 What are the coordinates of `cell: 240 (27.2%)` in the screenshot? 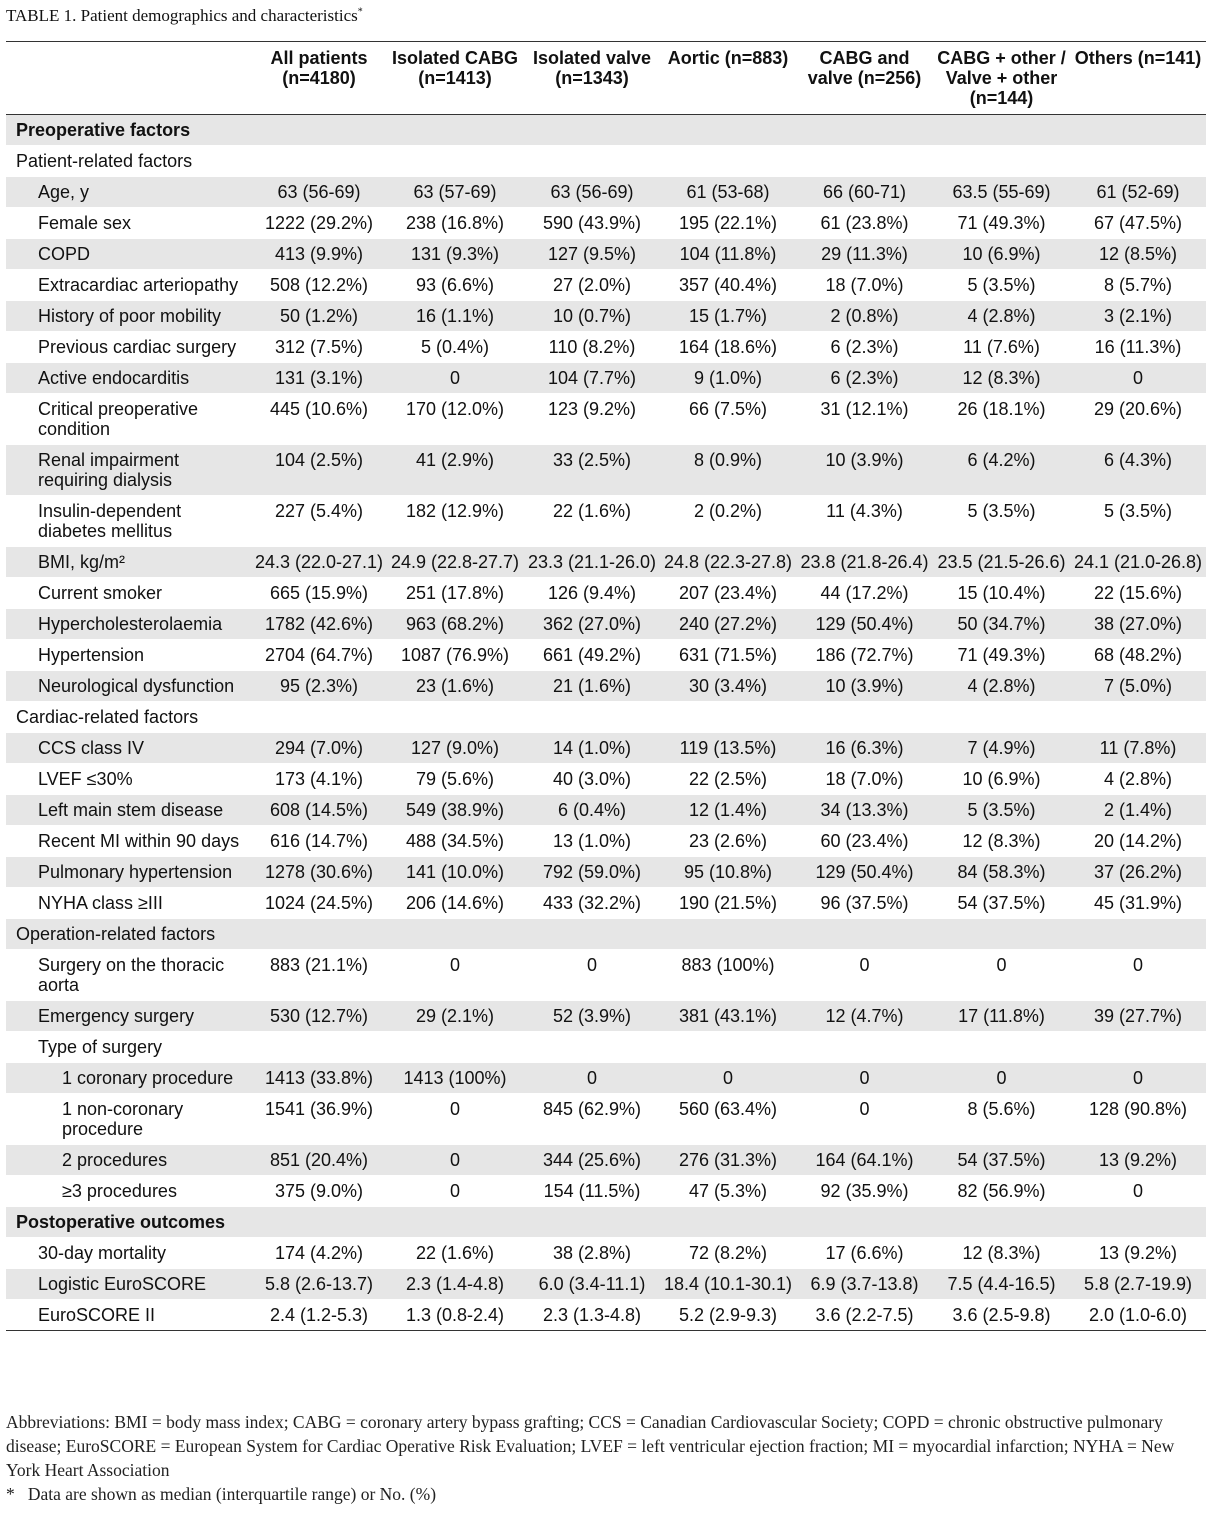 It's located at (728, 624).